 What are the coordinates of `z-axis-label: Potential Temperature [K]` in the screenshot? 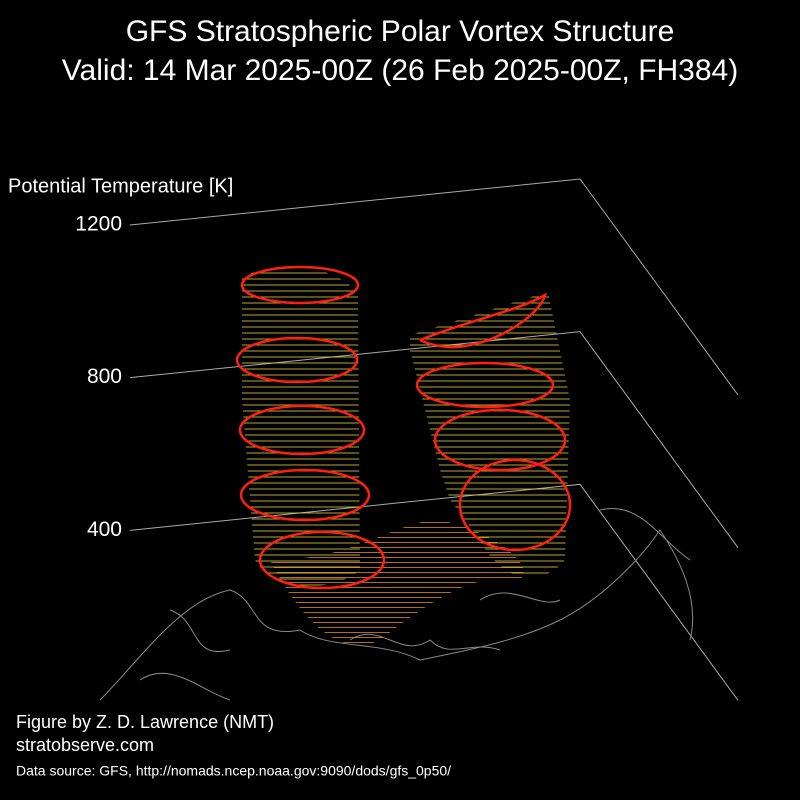 It's located at (120, 186).